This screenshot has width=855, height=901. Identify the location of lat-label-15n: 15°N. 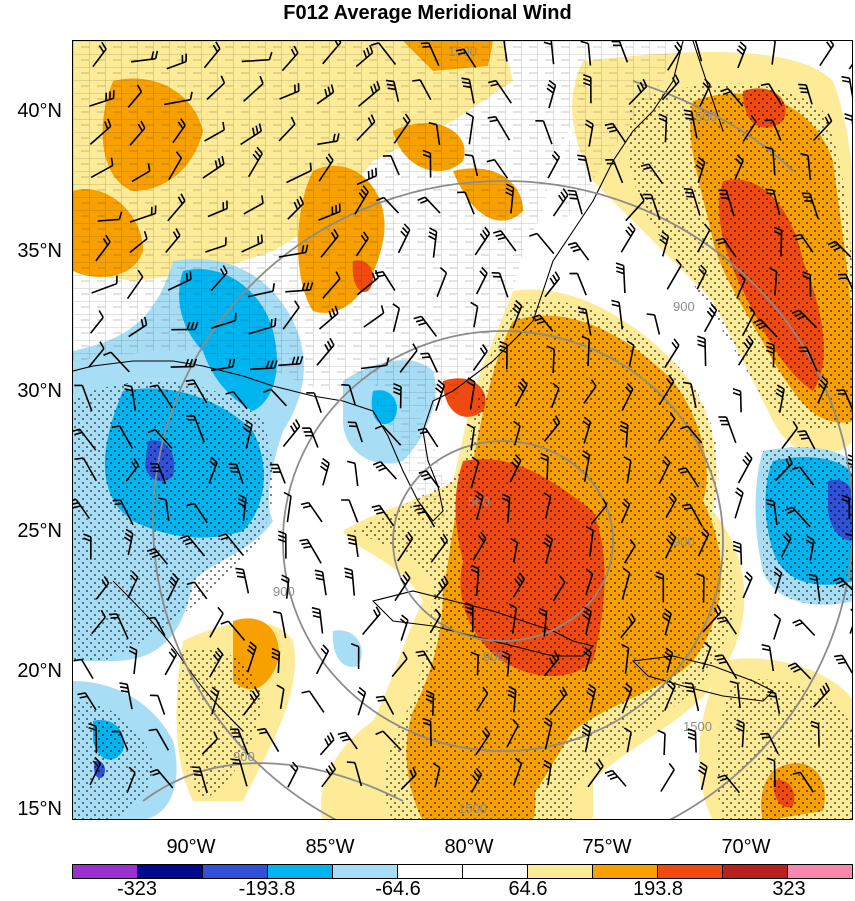
(39, 809).